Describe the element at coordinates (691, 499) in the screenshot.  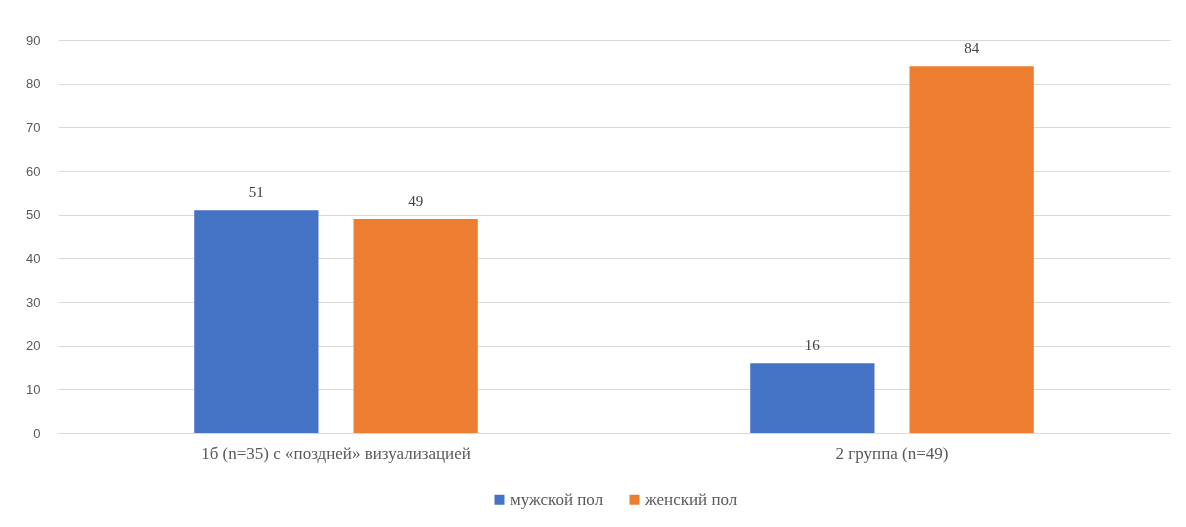
I see `legend-label: женский пол` at that location.